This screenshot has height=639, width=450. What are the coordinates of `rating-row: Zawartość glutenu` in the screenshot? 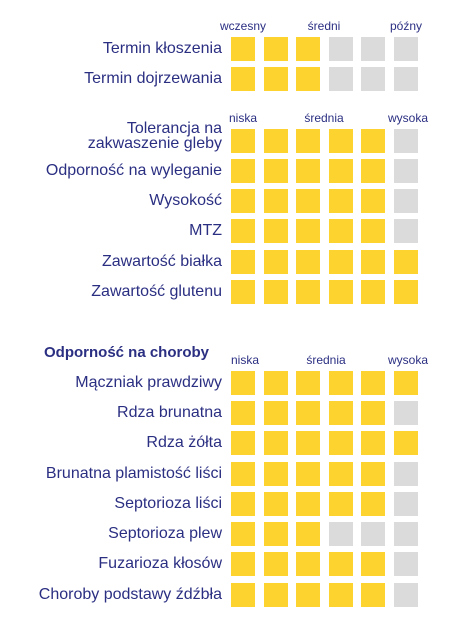 It's located at (225, 292).